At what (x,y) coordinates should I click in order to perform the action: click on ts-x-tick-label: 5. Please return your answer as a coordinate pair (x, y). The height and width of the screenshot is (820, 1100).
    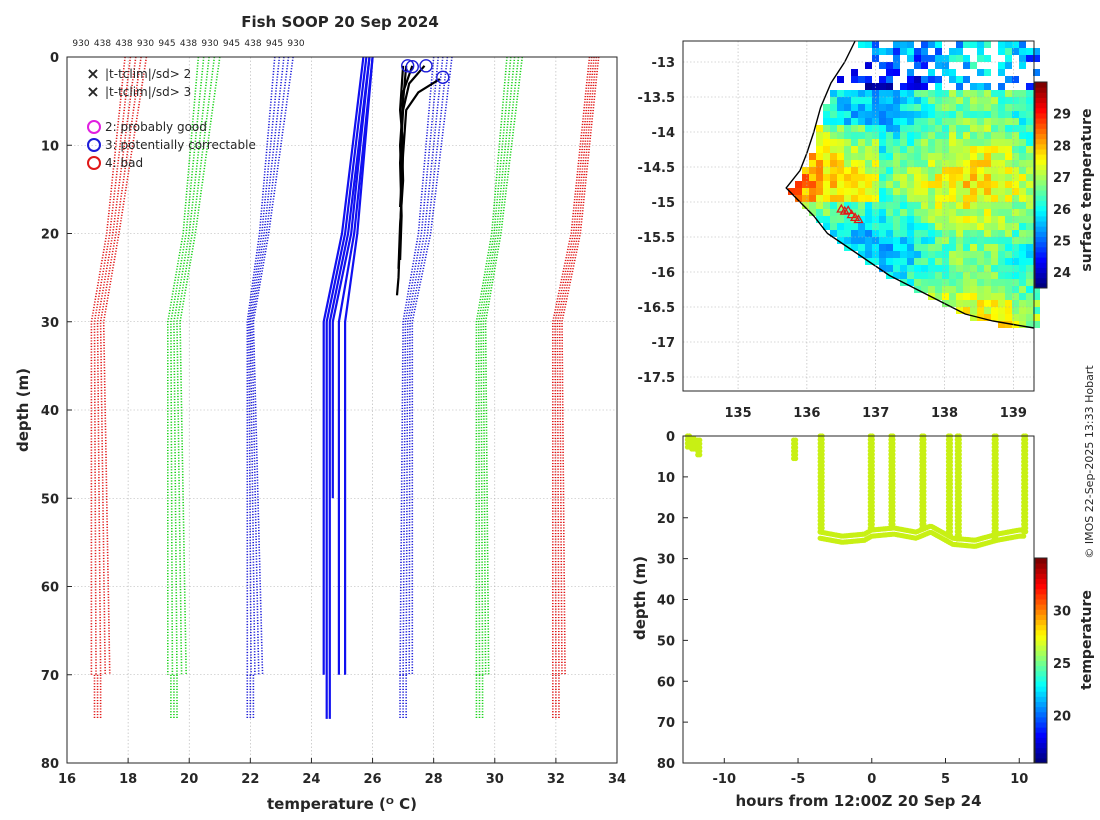
    Looking at the image, I should click on (945, 779).